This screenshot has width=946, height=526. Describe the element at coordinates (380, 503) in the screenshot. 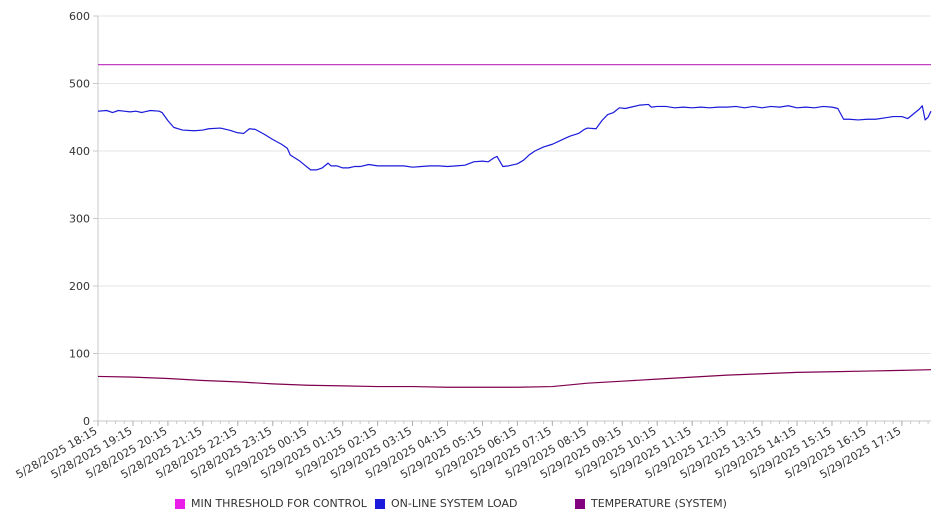

I see `legend-swatch-system-load` at that location.